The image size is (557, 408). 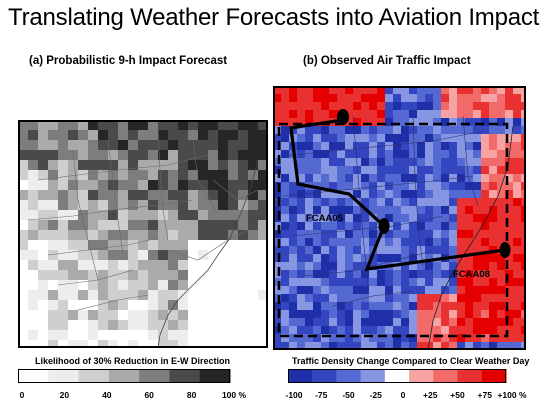 What do you see at coordinates (124, 376) in the screenshot?
I see `colorbar-swatch` at bounding box center [124, 376].